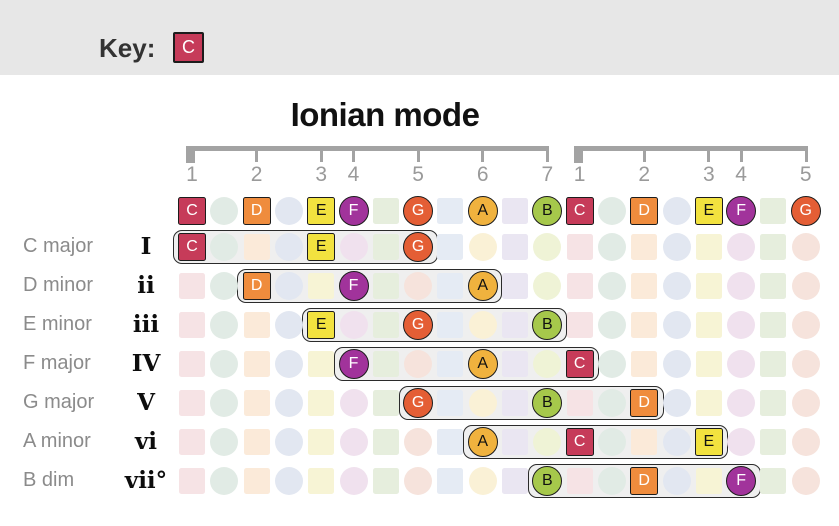  Describe the element at coordinates (192, 174) in the screenshot. I see `ruler-degree-number: 1` at that location.